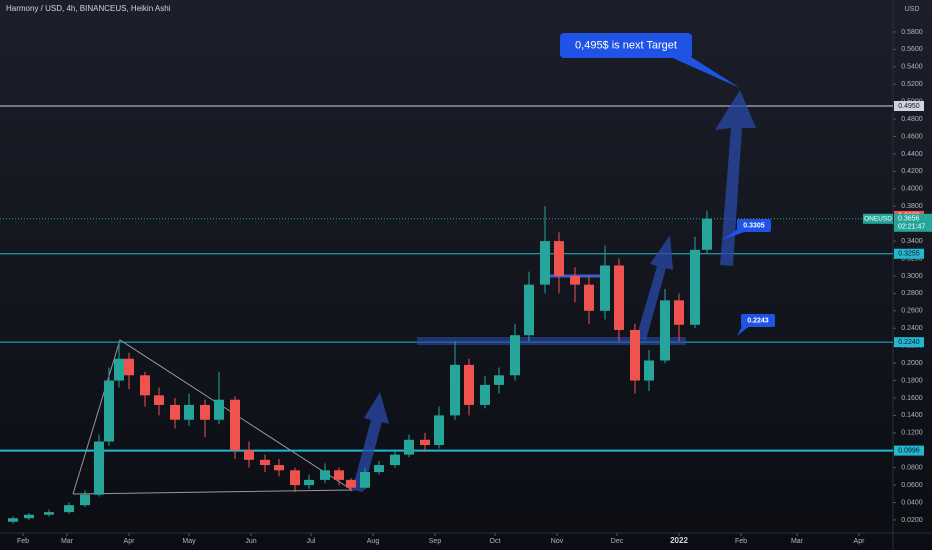 The width and height of the screenshot is (932, 550). I want to click on y-tick-label: 0.1200, so click(912, 433).